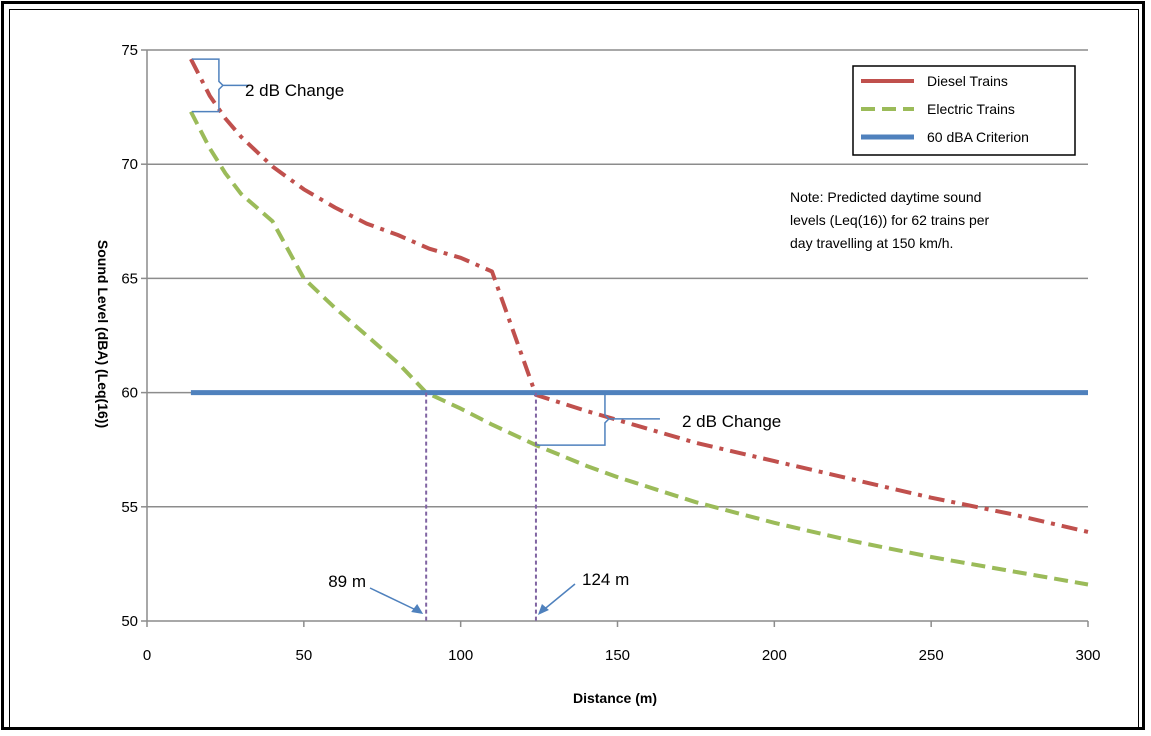 The height and width of the screenshot is (736, 1151). What do you see at coordinates (460, 655) in the screenshot?
I see `x-tick-label-100: 100` at bounding box center [460, 655].